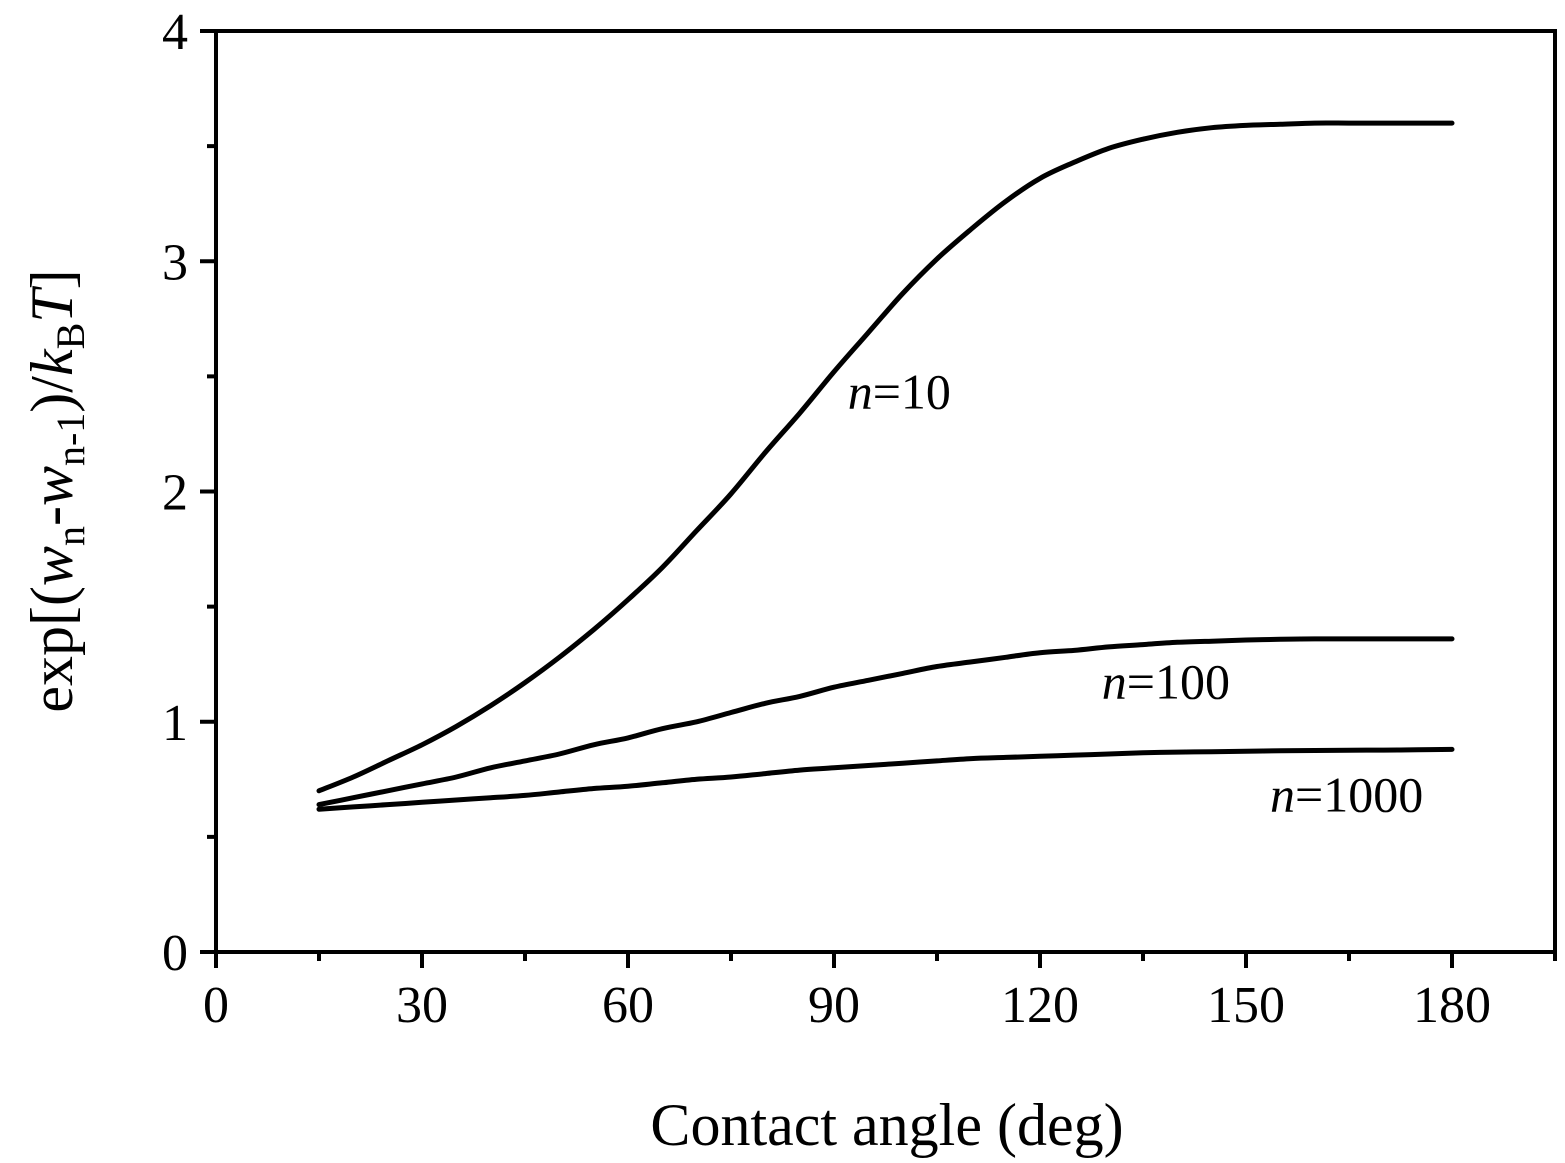  What do you see at coordinates (216, 1005) in the screenshot?
I see `x-tick-label: 0` at bounding box center [216, 1005].